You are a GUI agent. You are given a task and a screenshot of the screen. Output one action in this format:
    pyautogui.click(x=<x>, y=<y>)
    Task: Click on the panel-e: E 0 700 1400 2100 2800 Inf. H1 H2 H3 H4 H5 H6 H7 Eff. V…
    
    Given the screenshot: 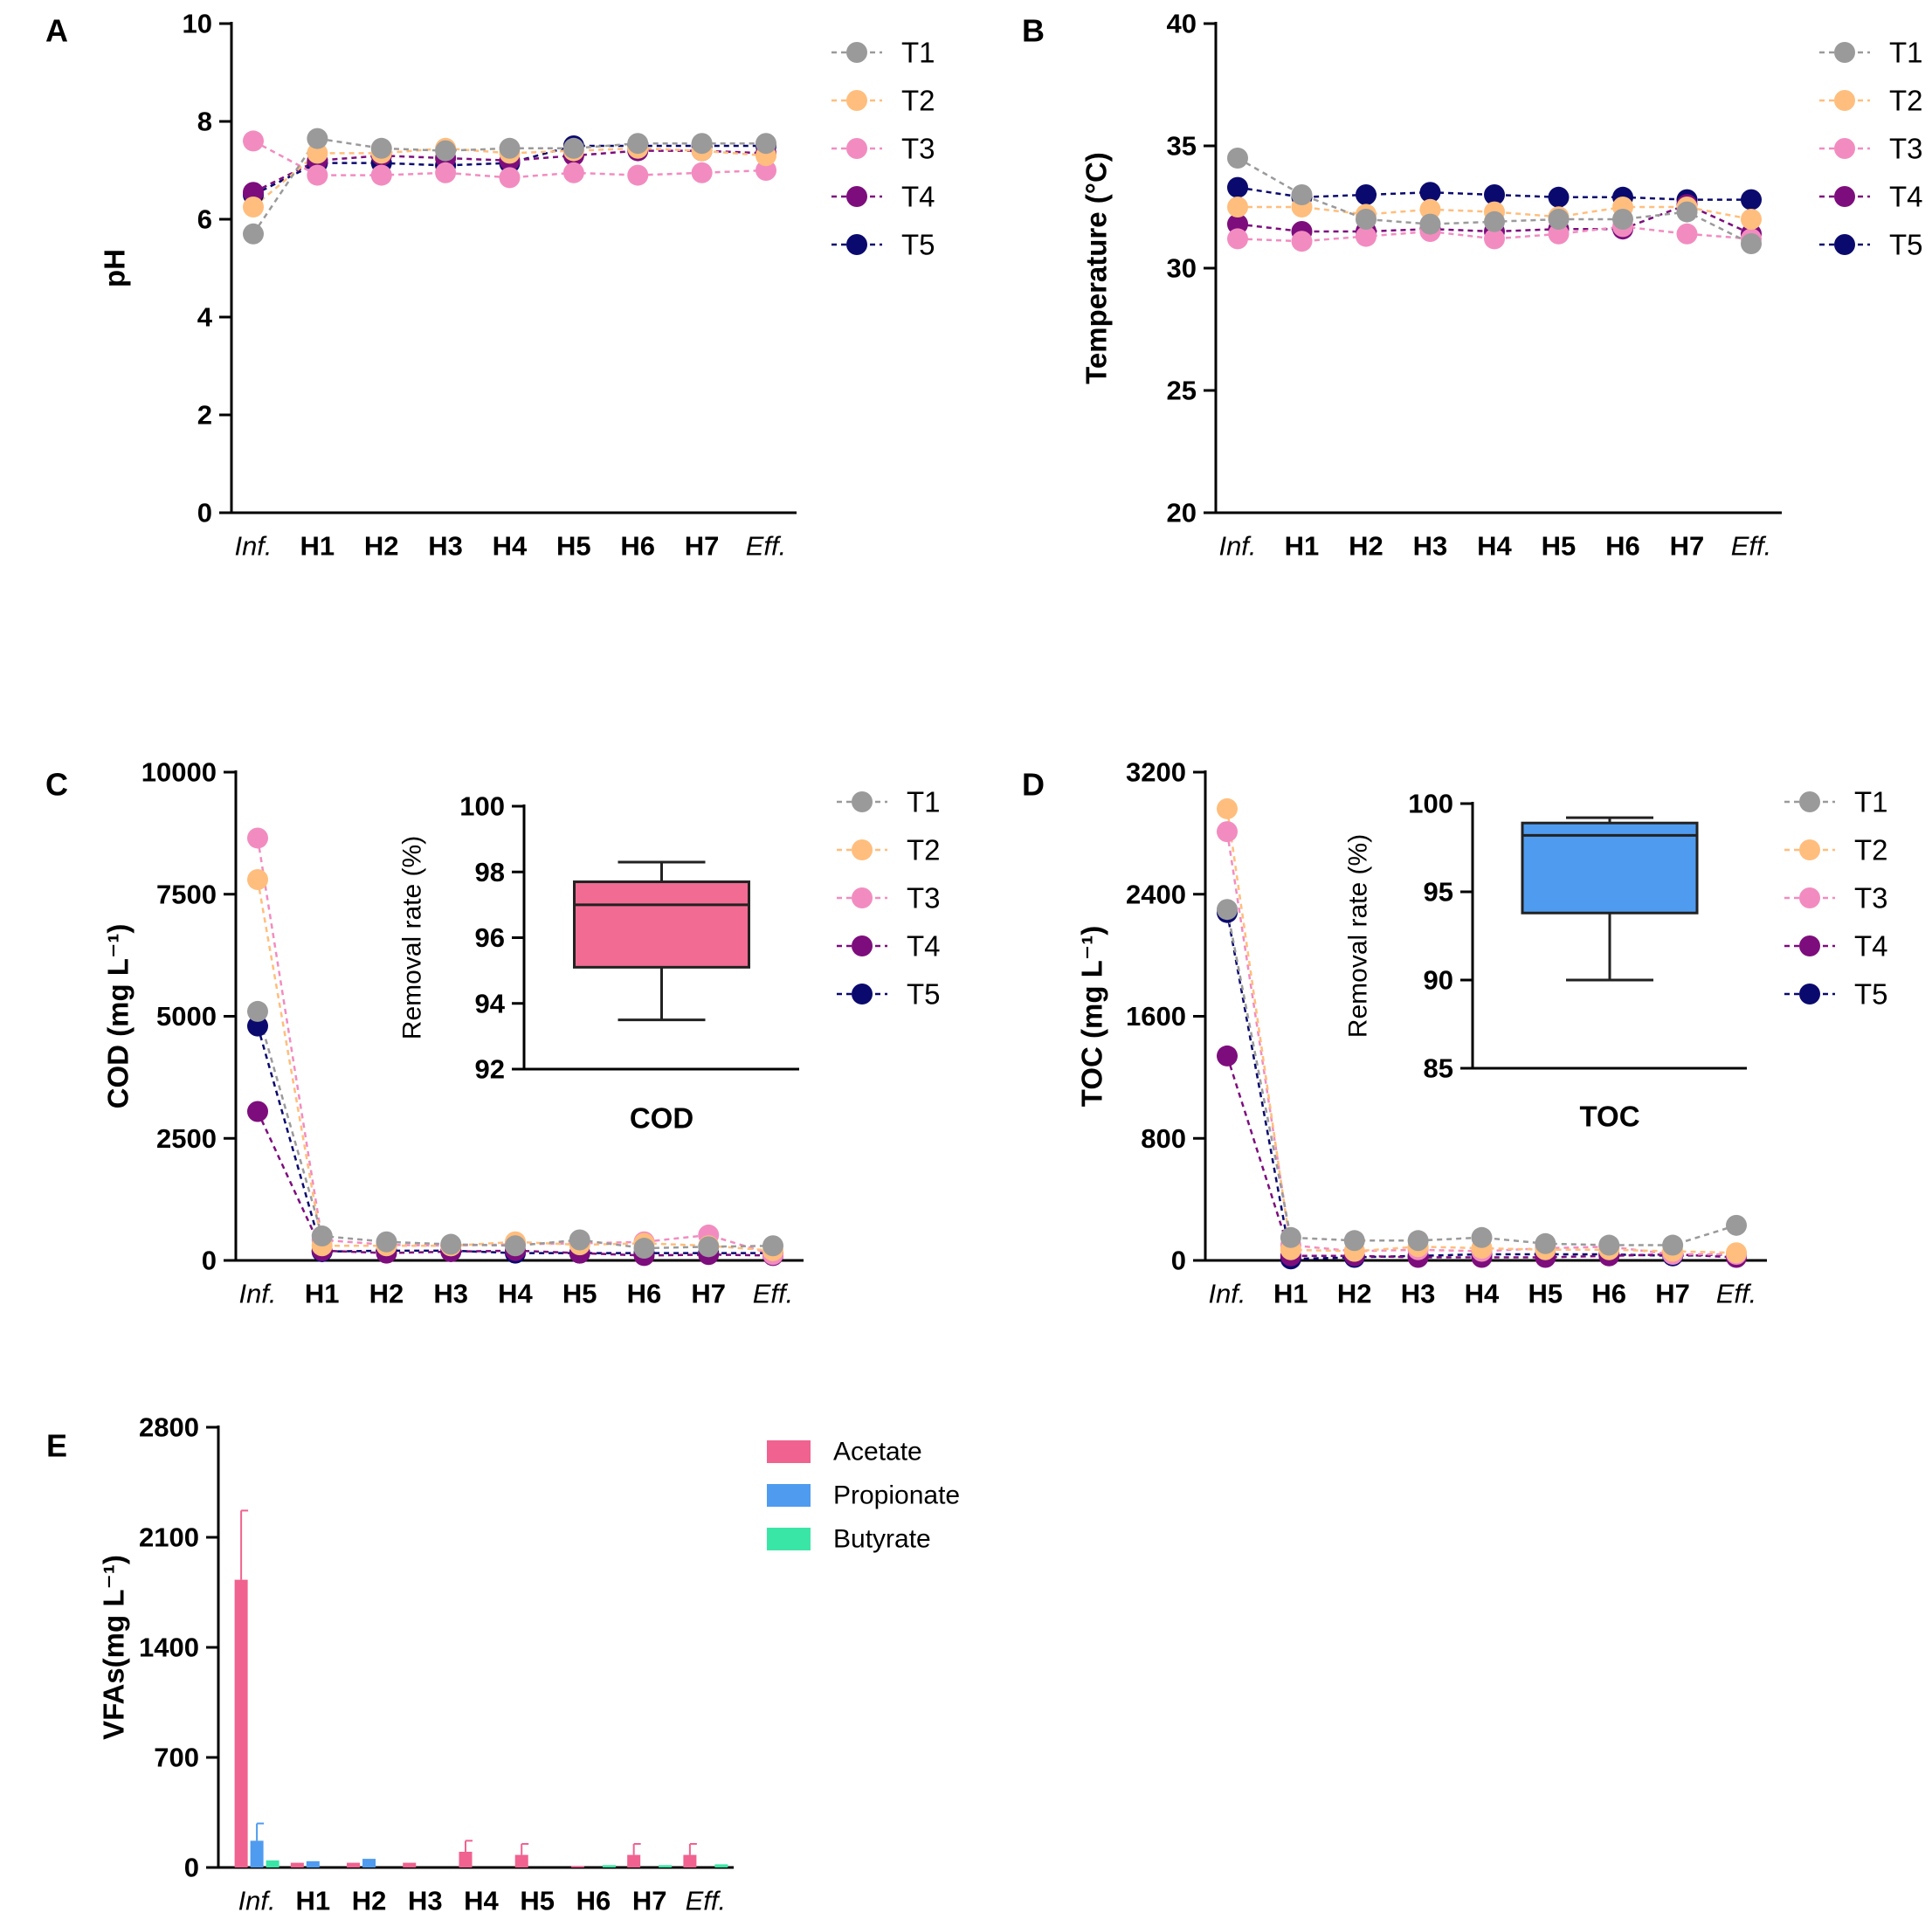 What is the action you would take?
    pyautogui.click(x=503, y=1664)
    